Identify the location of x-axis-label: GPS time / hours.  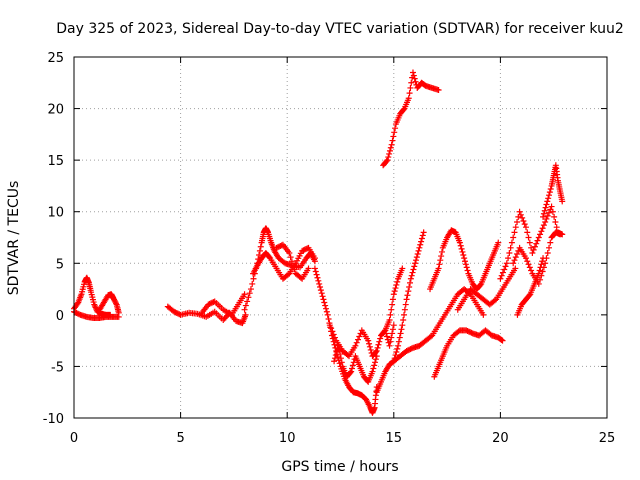
(339, 467).